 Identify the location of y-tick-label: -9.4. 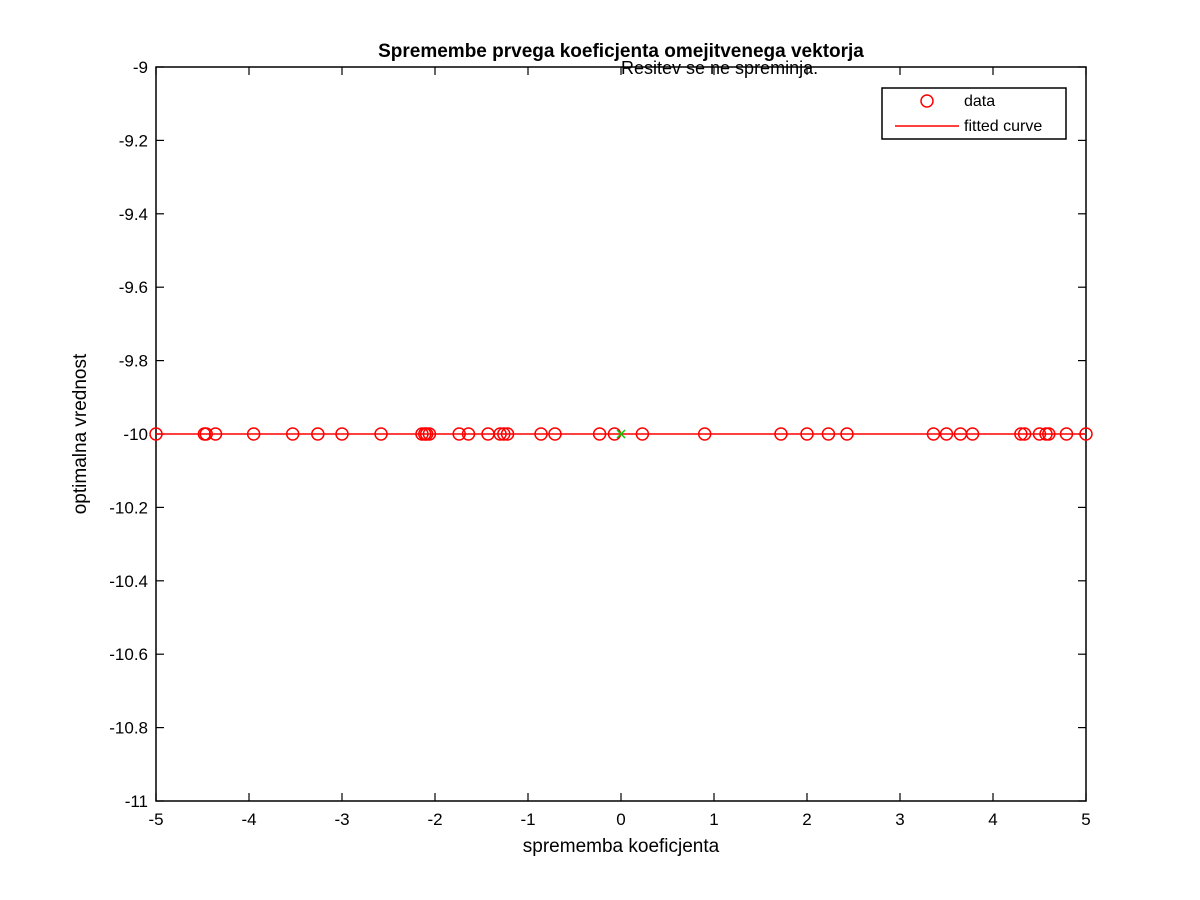
(133, 214).